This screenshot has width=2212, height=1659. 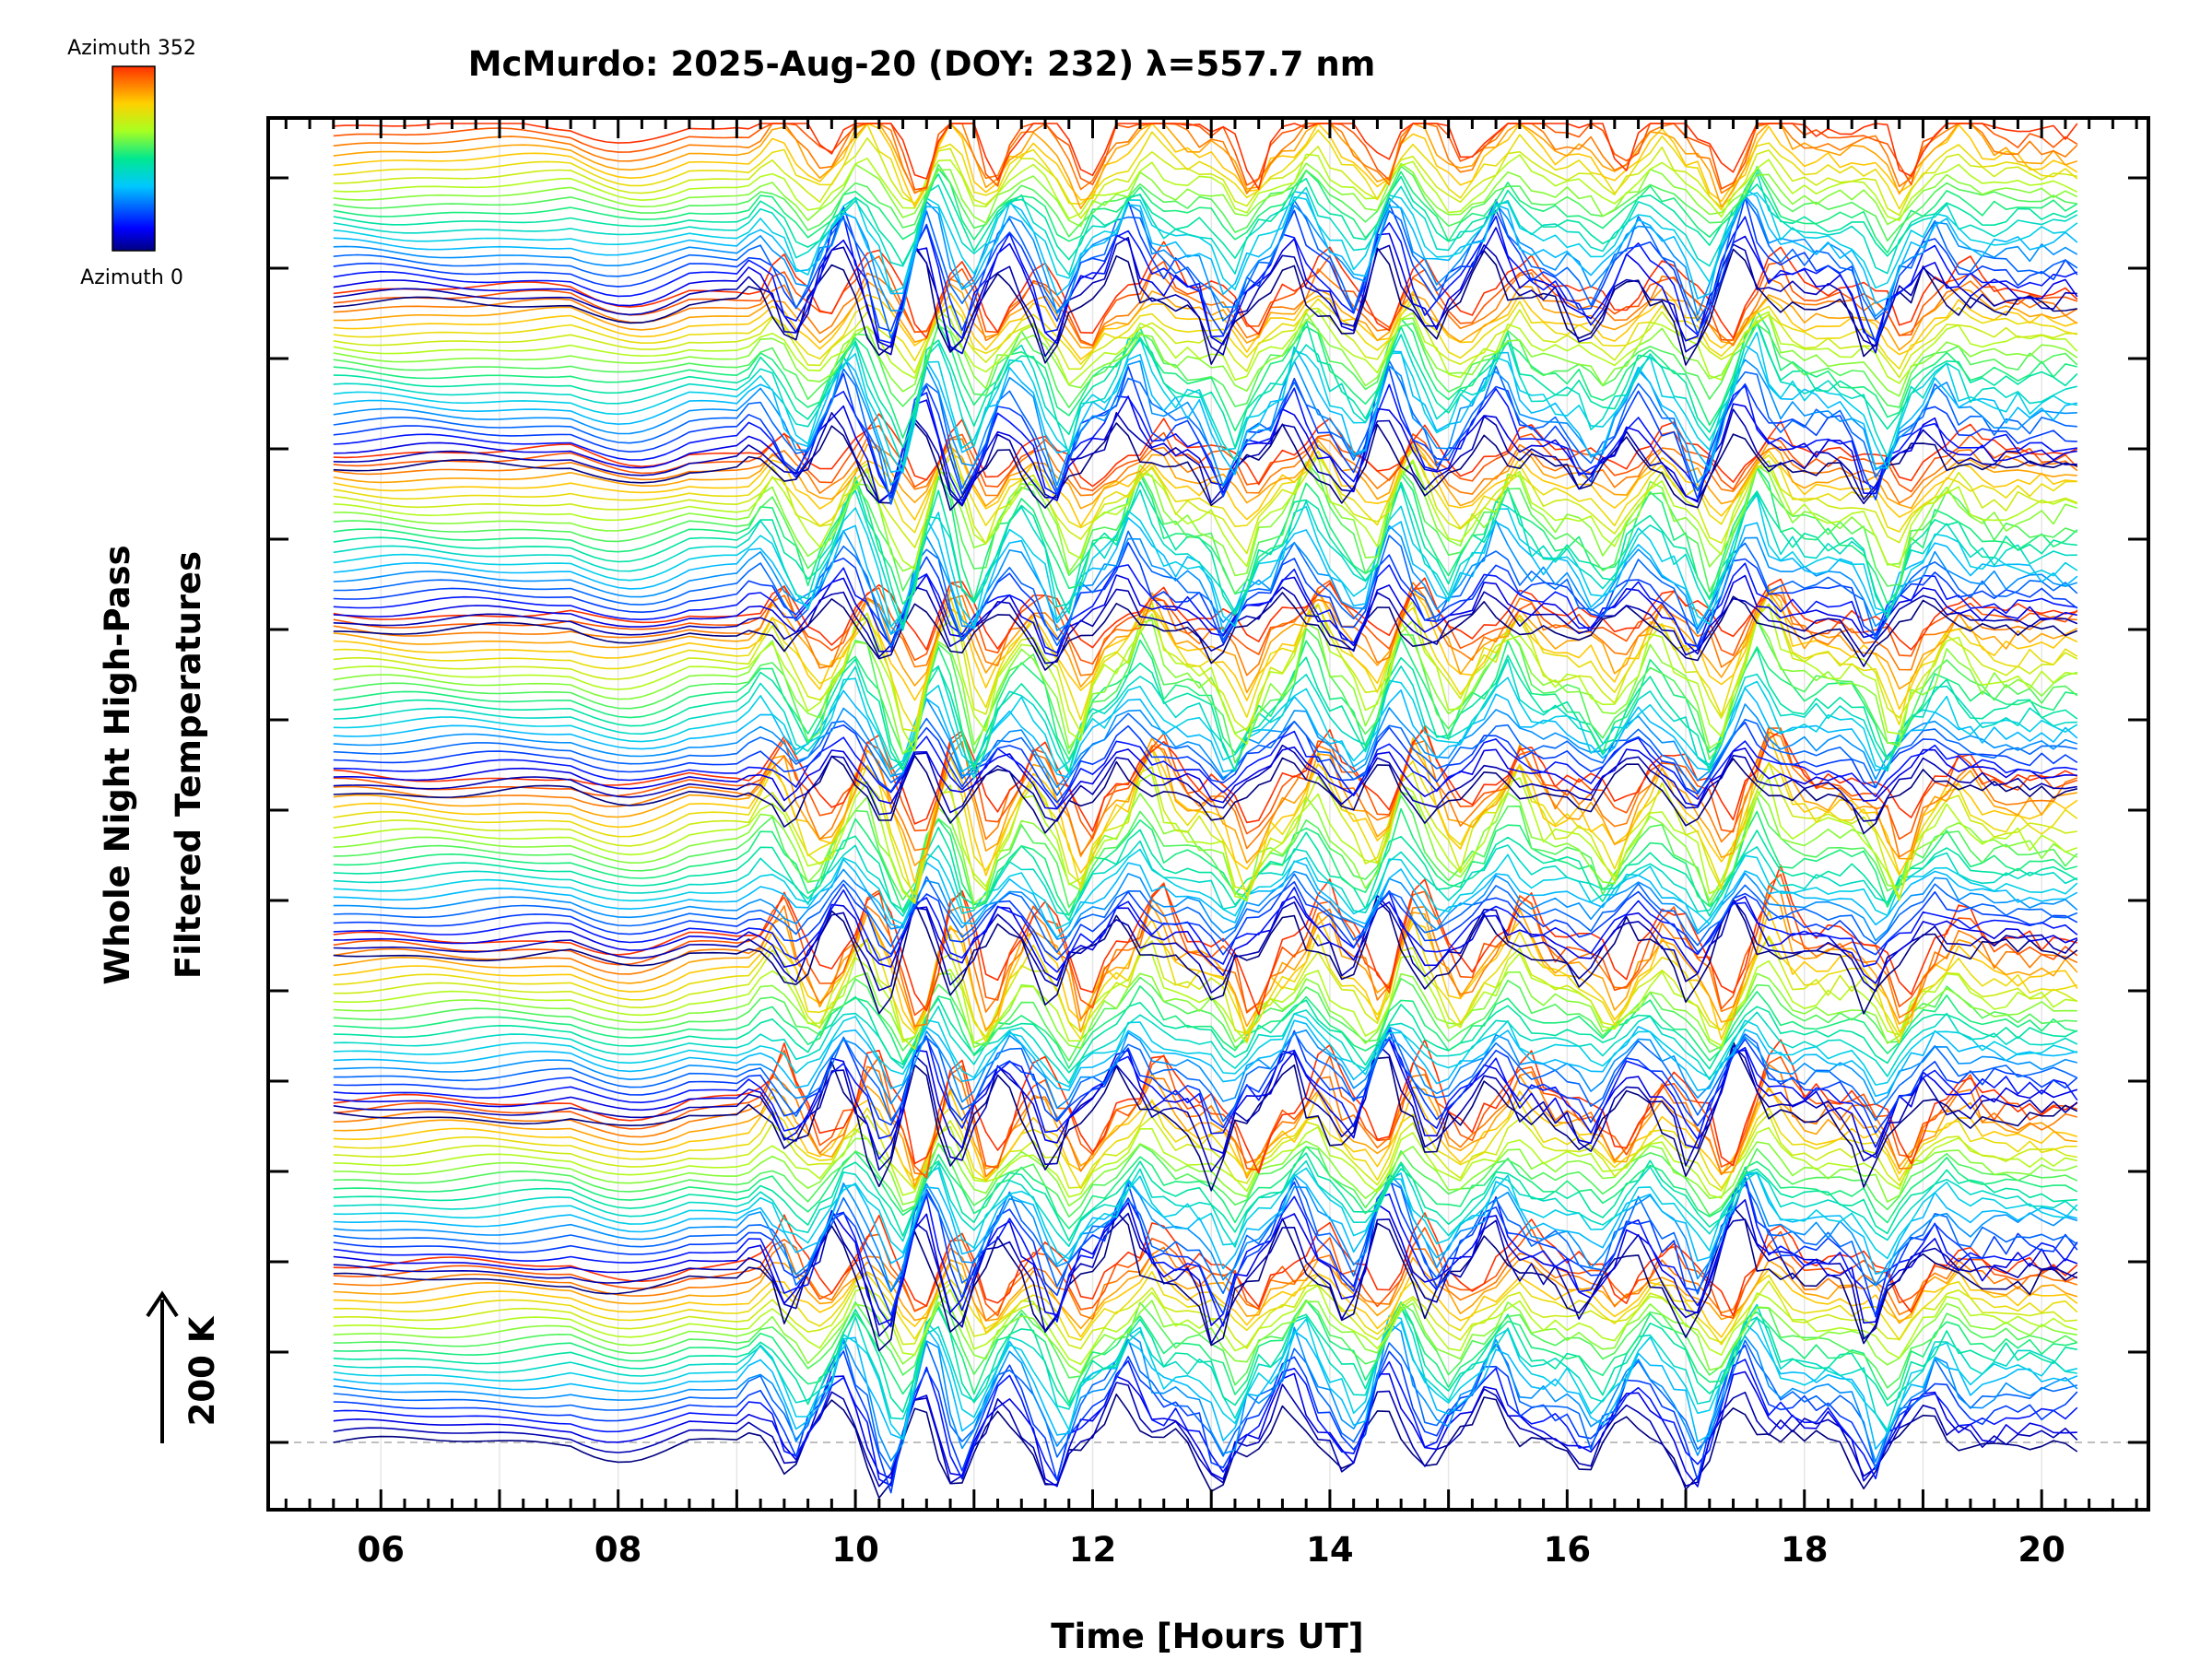 I want to click on scale-arrow, so click(x=162, y=1366).